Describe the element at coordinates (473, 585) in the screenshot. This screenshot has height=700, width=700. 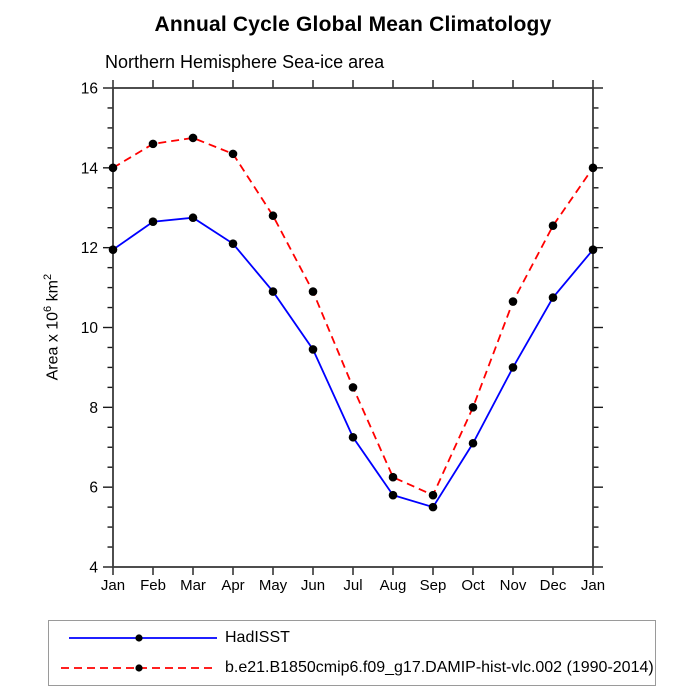
I see `x-tick-label: Oct` at that location.